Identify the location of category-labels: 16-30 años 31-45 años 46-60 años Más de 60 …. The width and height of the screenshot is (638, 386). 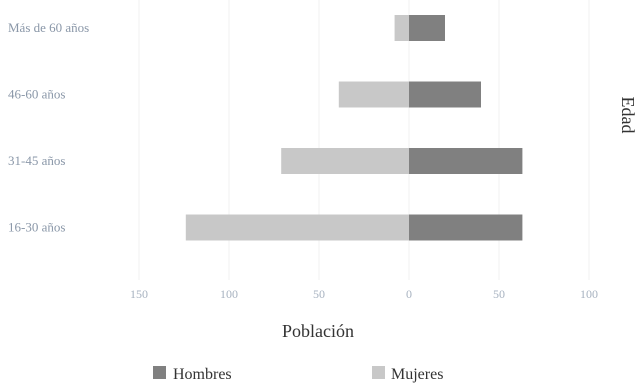
(48, 127).